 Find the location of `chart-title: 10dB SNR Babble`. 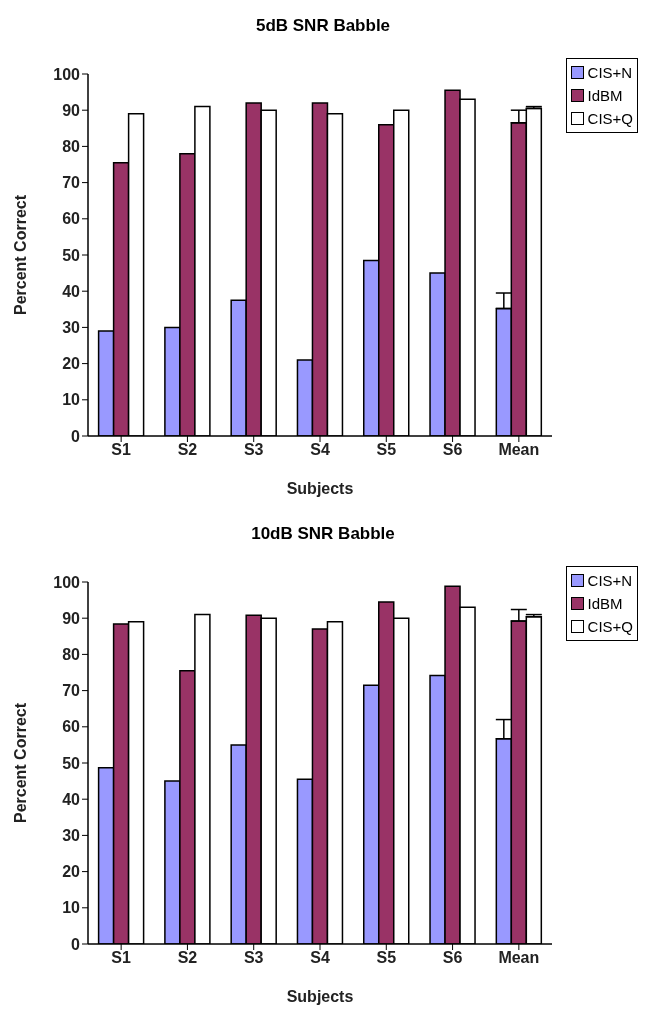

chart-title: 10dB SNR Babble is located at coordinates (323, 534).